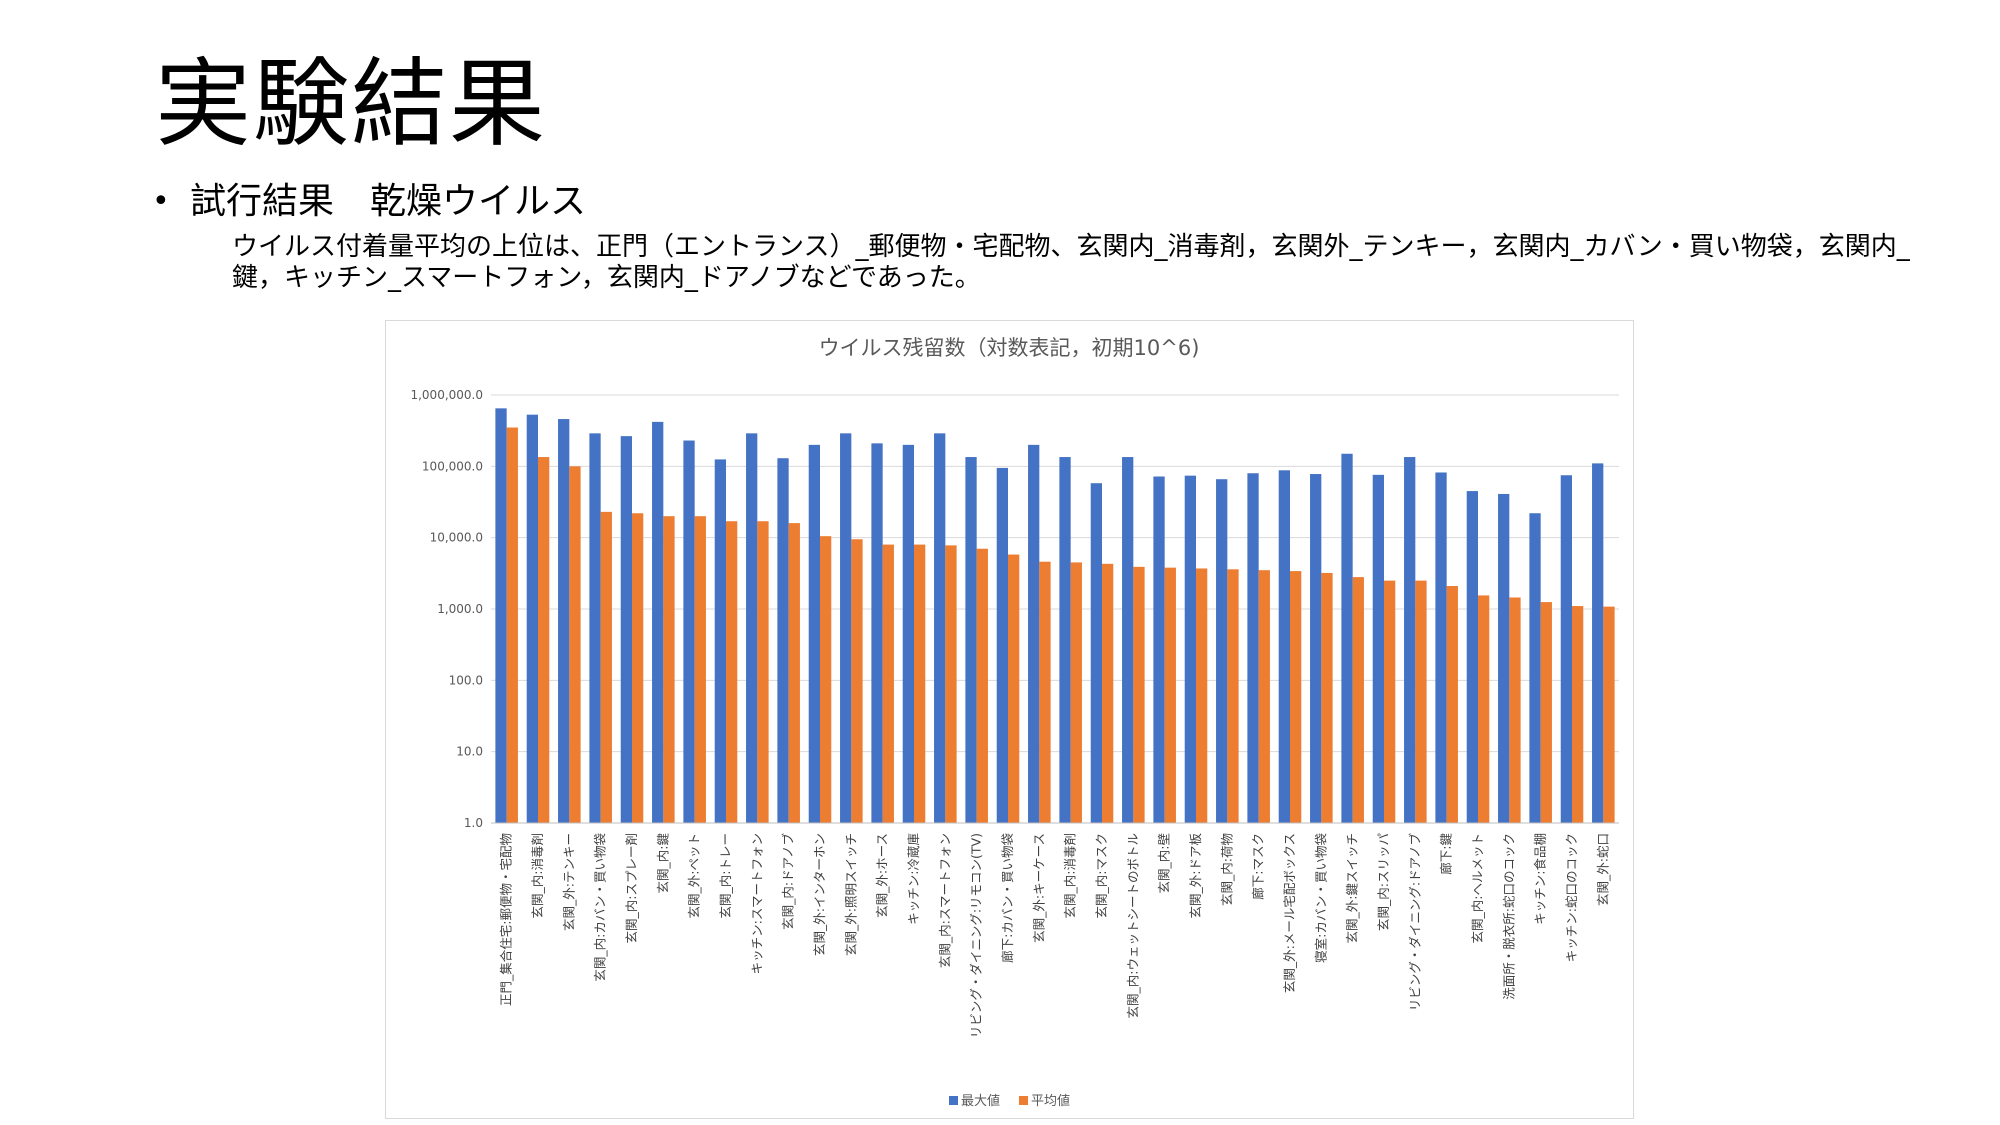 This screenshot has width=2000, height=1125. Describe the element at coordinates (600, 907) in the screenshot. I see `category-label: 玄関_内:カバン・買い物袋` at that location.